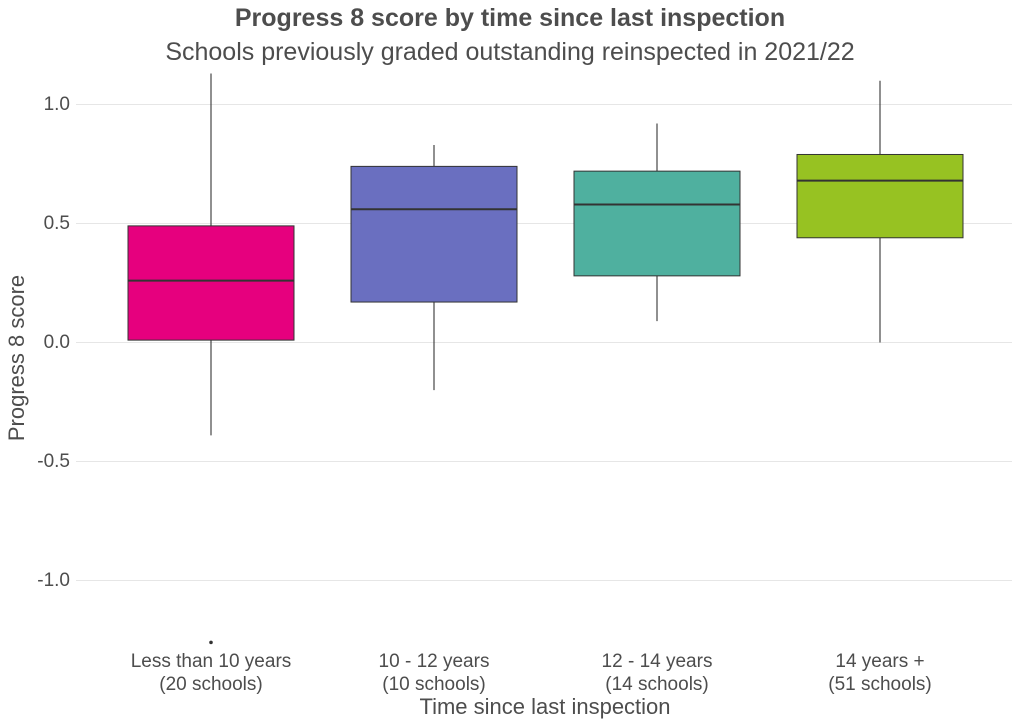 This screenshot has width=1020, height=728. What do you see at coordinates (545, 706) in the screenshot?
I see `x-axis-label: Time since last inspection` at bounding box center [545, 706].